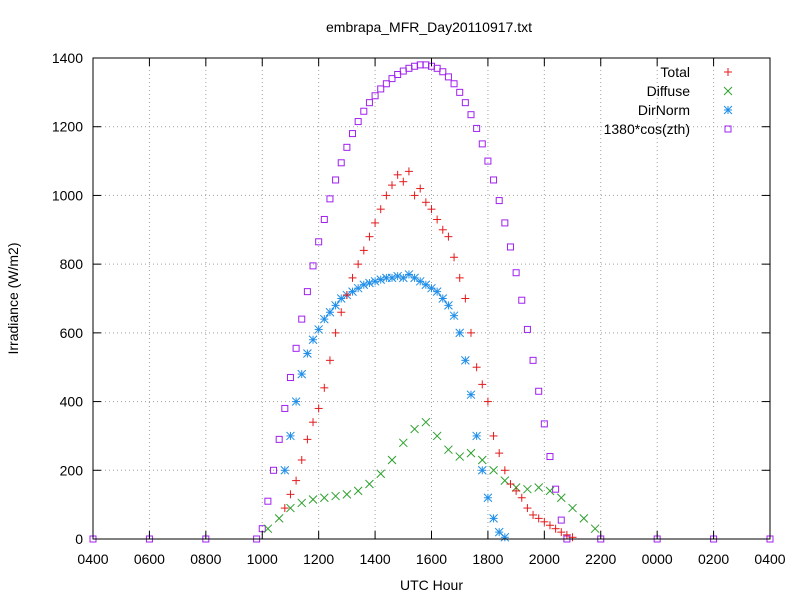 The height and width of the screenshot is (600, 800). Describe the element at coordinates (149, 559) in the screenshot. I see `x-tick-label: 0600` at that location.